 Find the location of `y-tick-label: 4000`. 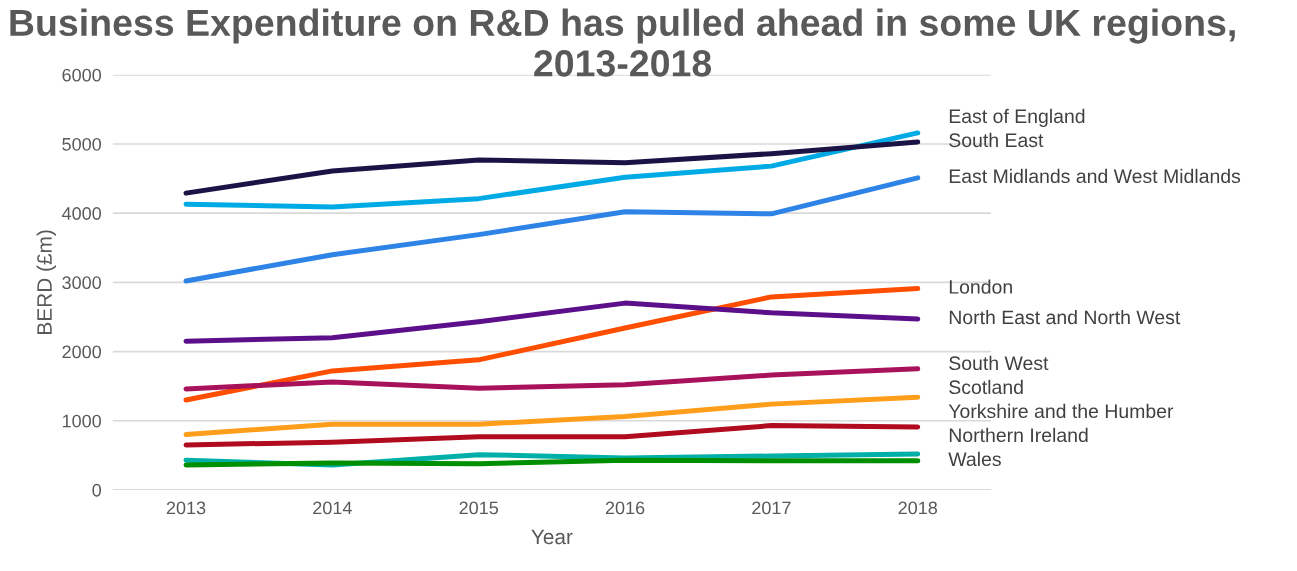

y-tick-label: 4000 is located at coordinates (81, 213).